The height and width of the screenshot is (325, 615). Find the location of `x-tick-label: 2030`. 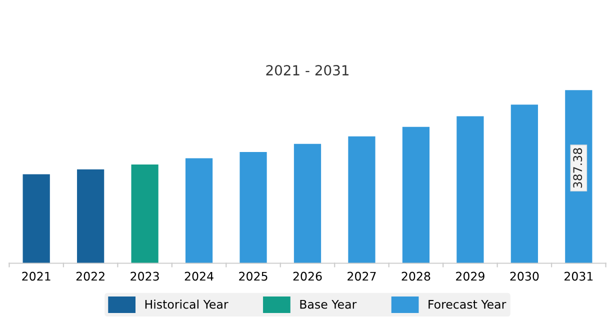

x-tick-label: 2030 is located at coordinates (524, 276).